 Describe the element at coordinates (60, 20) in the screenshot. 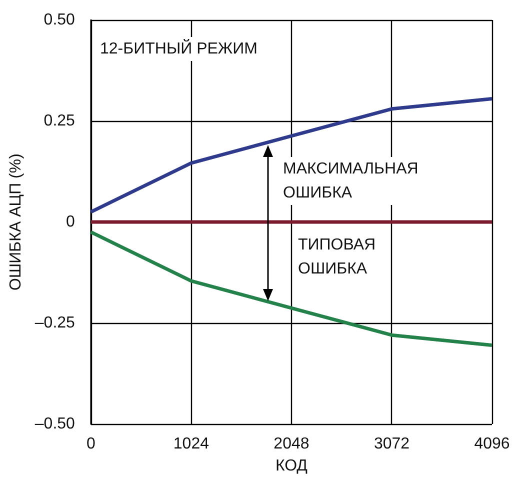

I see `y-tick-label: 0.50` at that location.